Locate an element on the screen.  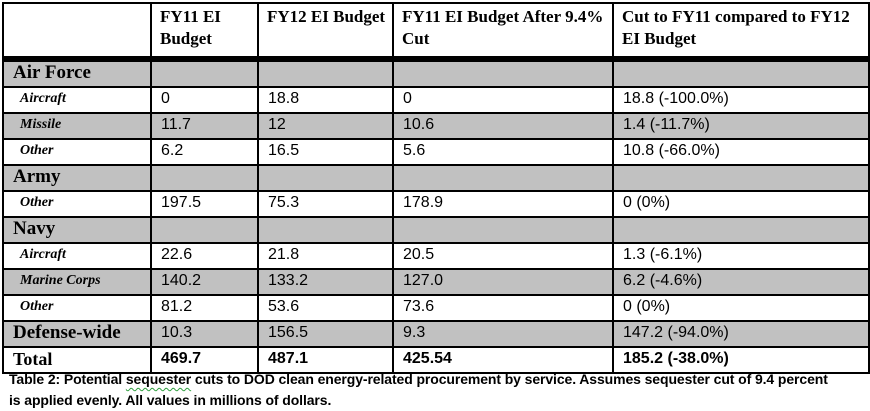
cell-value: 10.8 (-66.0%) is located at coordinates (741, 152).